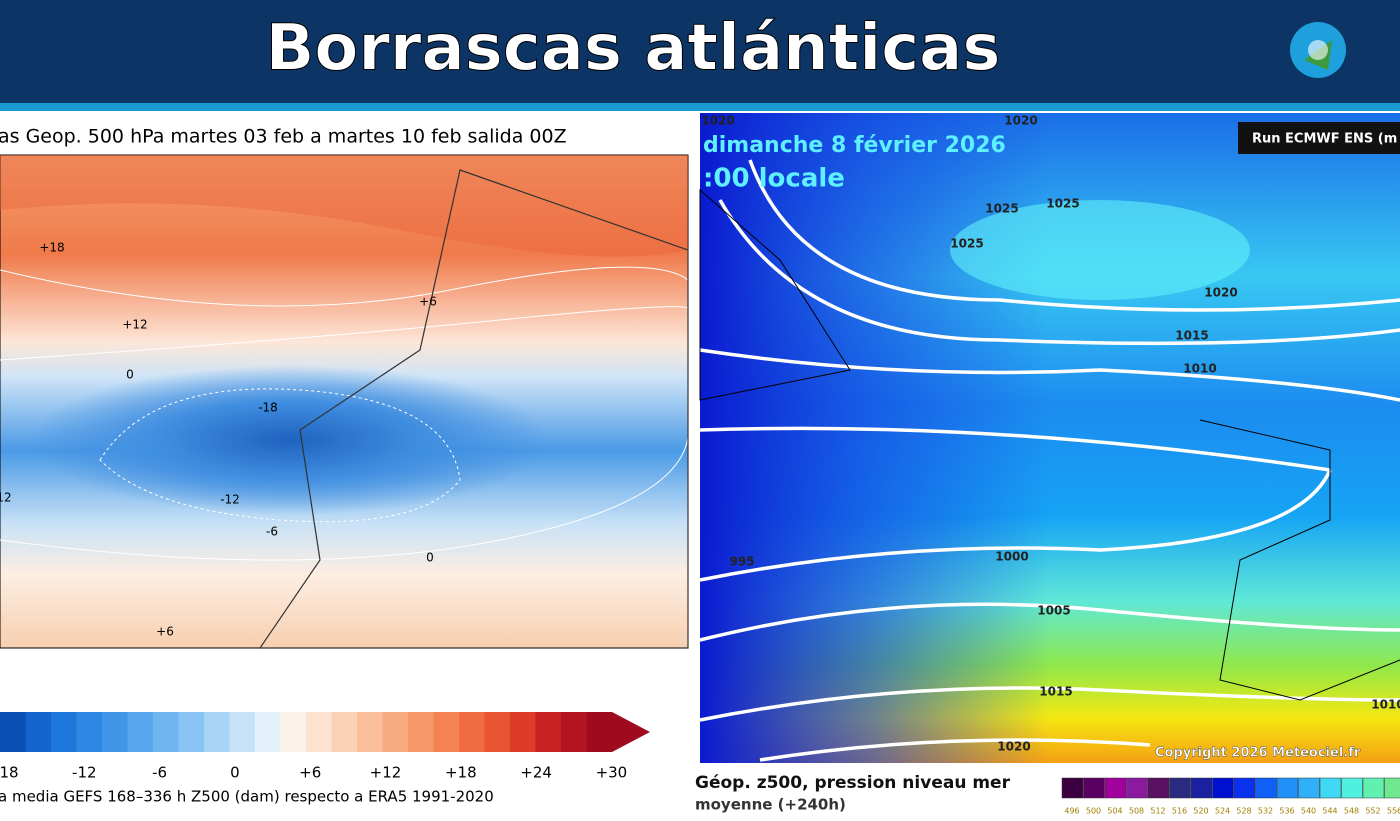  Describe the element at coordinates (1318, 50) in the screenshot. I see `logo` at that location.